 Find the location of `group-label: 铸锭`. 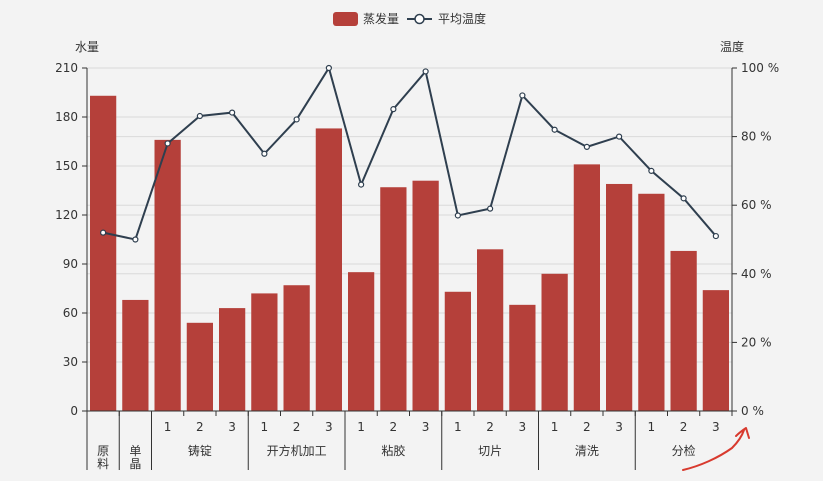

group-label: 铸锭 is located at coordinates (200, 450).